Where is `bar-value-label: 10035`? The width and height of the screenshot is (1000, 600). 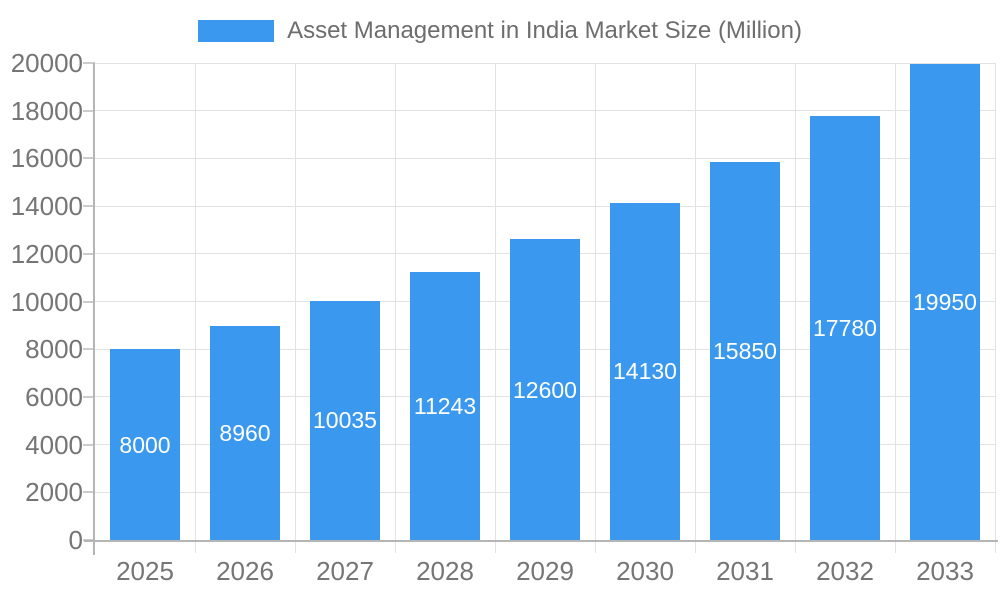
bar-value-label: 10035 is located at coordinates (345, 420).